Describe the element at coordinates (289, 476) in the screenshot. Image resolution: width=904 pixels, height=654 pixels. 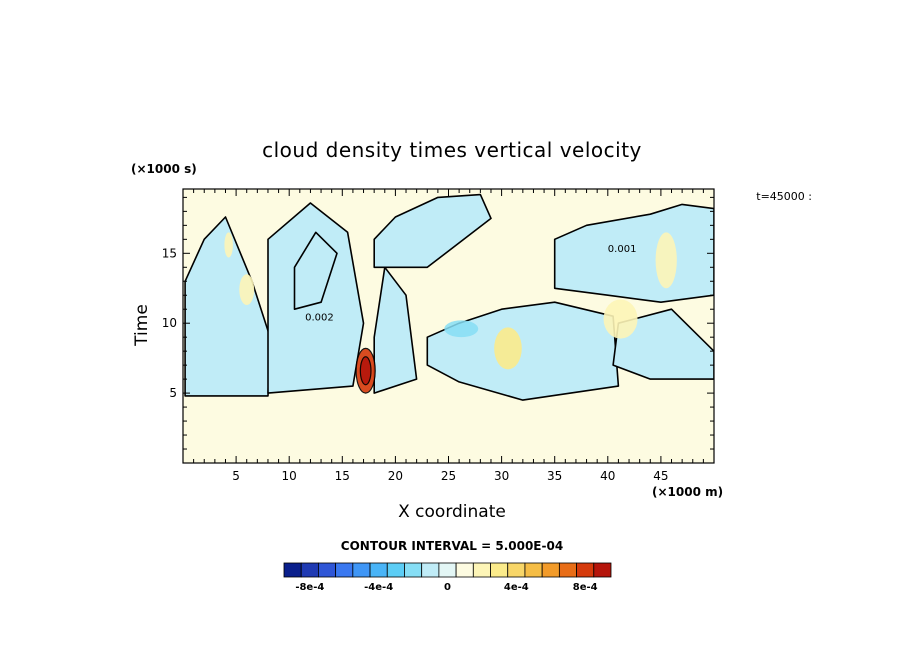
I see `x-tick-label: 10` at that location.